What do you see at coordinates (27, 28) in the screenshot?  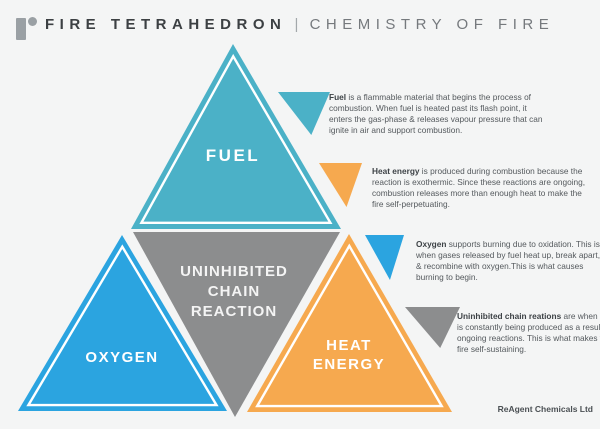 I see `reagent-logo-icon` at bounding box center [27, 28].